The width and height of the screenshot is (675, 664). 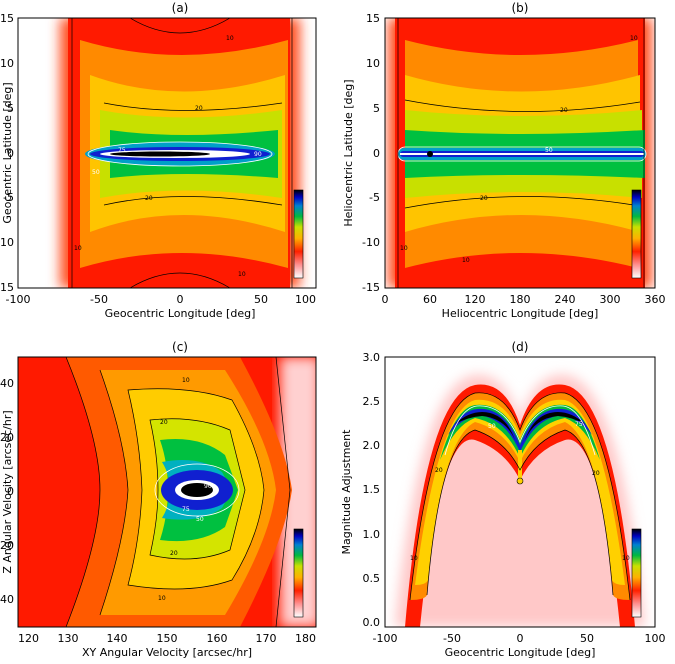 What do you see at coordinates (7, 242) in the screenshot?
I see `panel-a-ytick: -10` at bounding box center [7, 242].